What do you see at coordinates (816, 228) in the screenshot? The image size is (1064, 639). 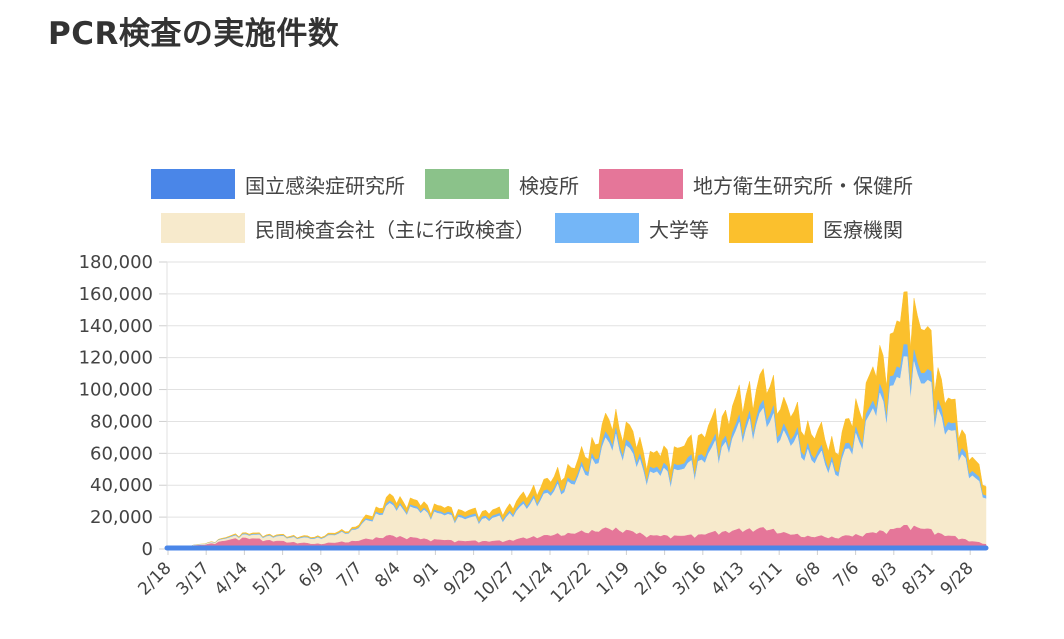 I see `legend-item-medical-institutions: 医療機関` at bounding box center [816, 228].